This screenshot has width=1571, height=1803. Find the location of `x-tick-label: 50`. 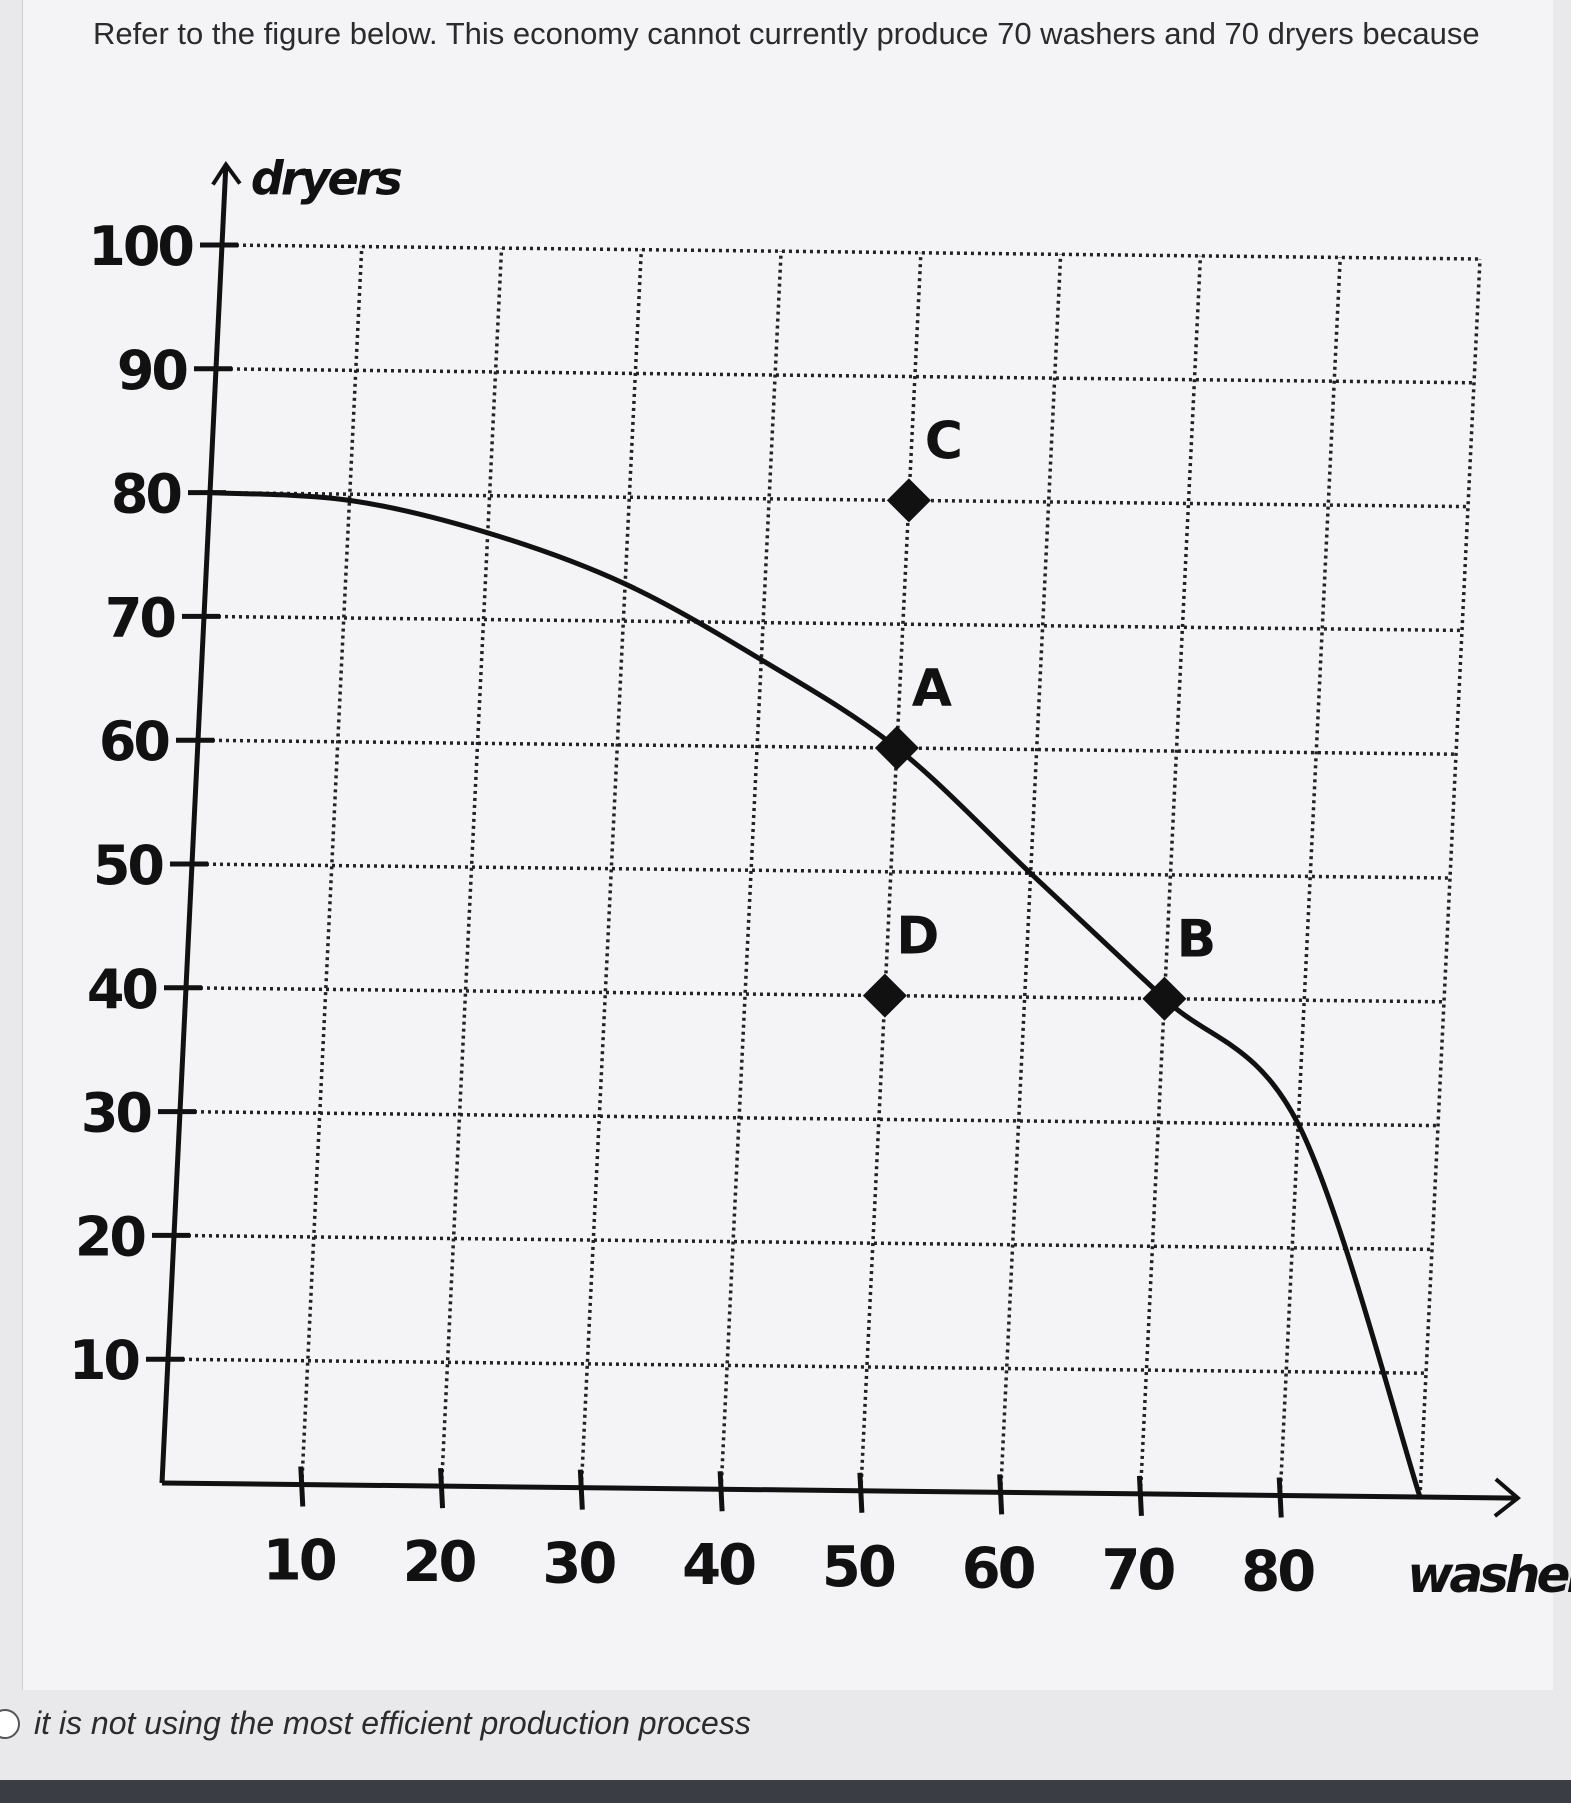

x-tick-label: 50 is located at coordinates (858, 1567).